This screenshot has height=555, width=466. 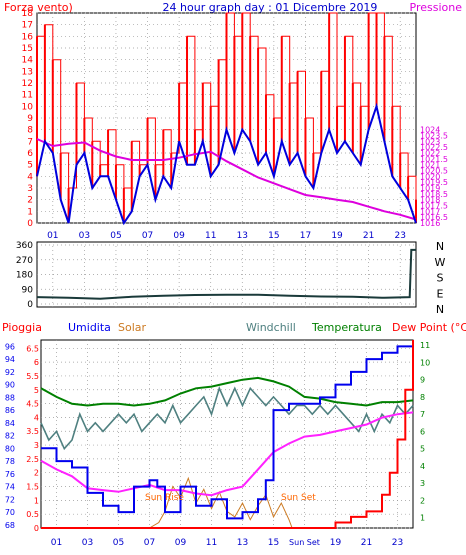 What do you see at coordinates (36, 473) in the screenshot?
I see `rain-tick-label: 2` at bounding box center [36, 473].